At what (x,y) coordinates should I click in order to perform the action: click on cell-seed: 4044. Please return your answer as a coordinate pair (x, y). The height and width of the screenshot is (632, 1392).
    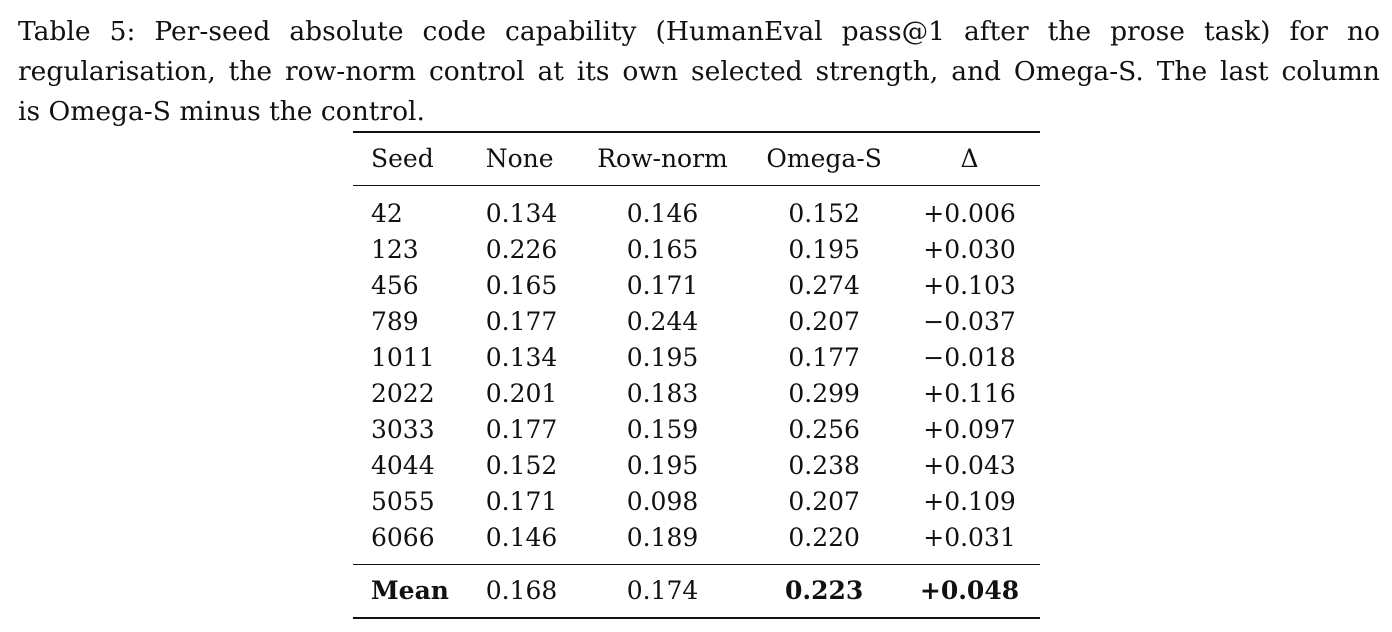
    Looking at the image, I should click on (403, 465).